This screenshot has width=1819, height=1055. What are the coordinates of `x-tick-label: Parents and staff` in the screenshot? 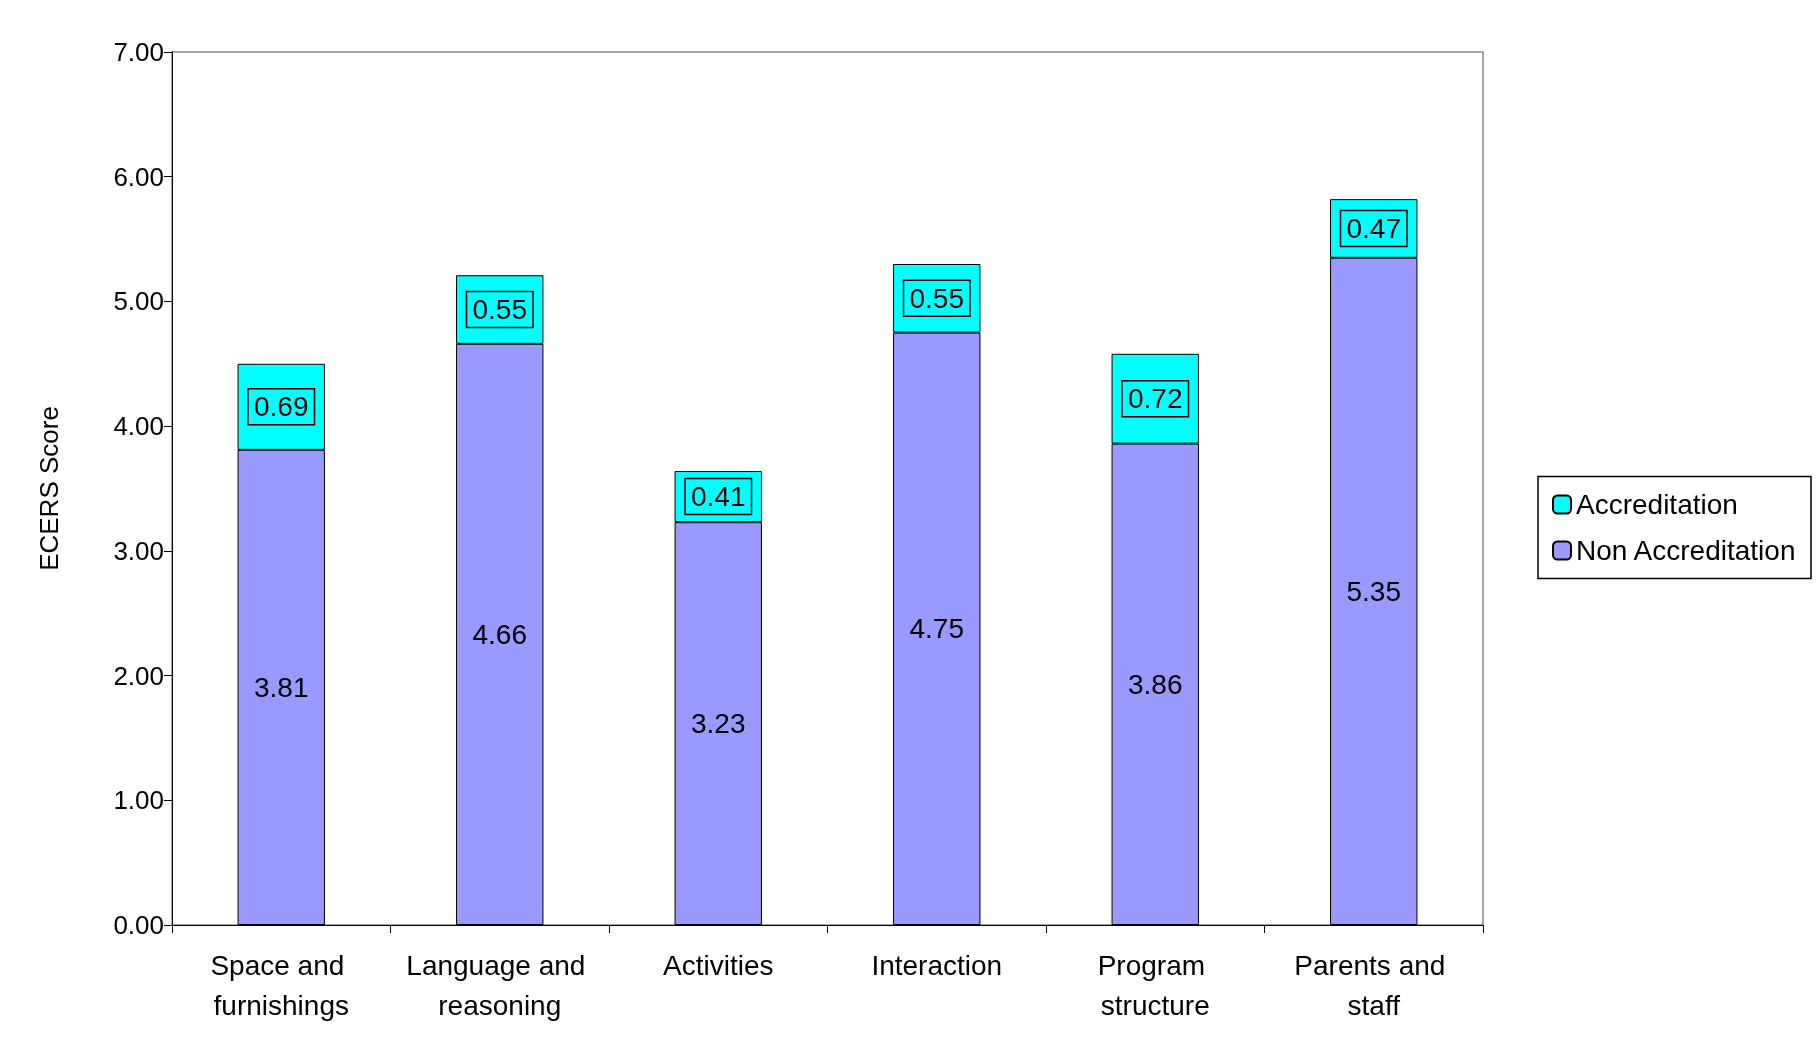 It's located at (1374, 985).